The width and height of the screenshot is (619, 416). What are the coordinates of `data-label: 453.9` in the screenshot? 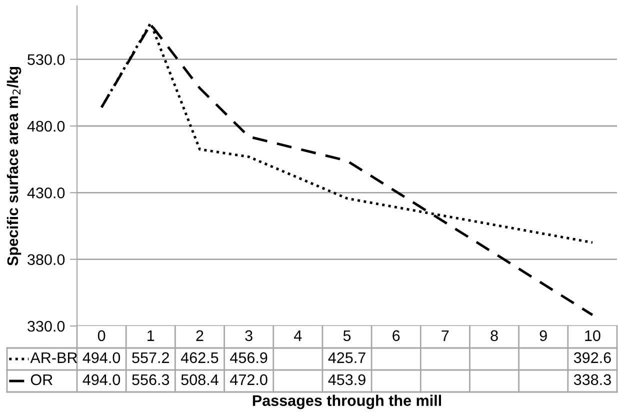 It's located at (347, 380).